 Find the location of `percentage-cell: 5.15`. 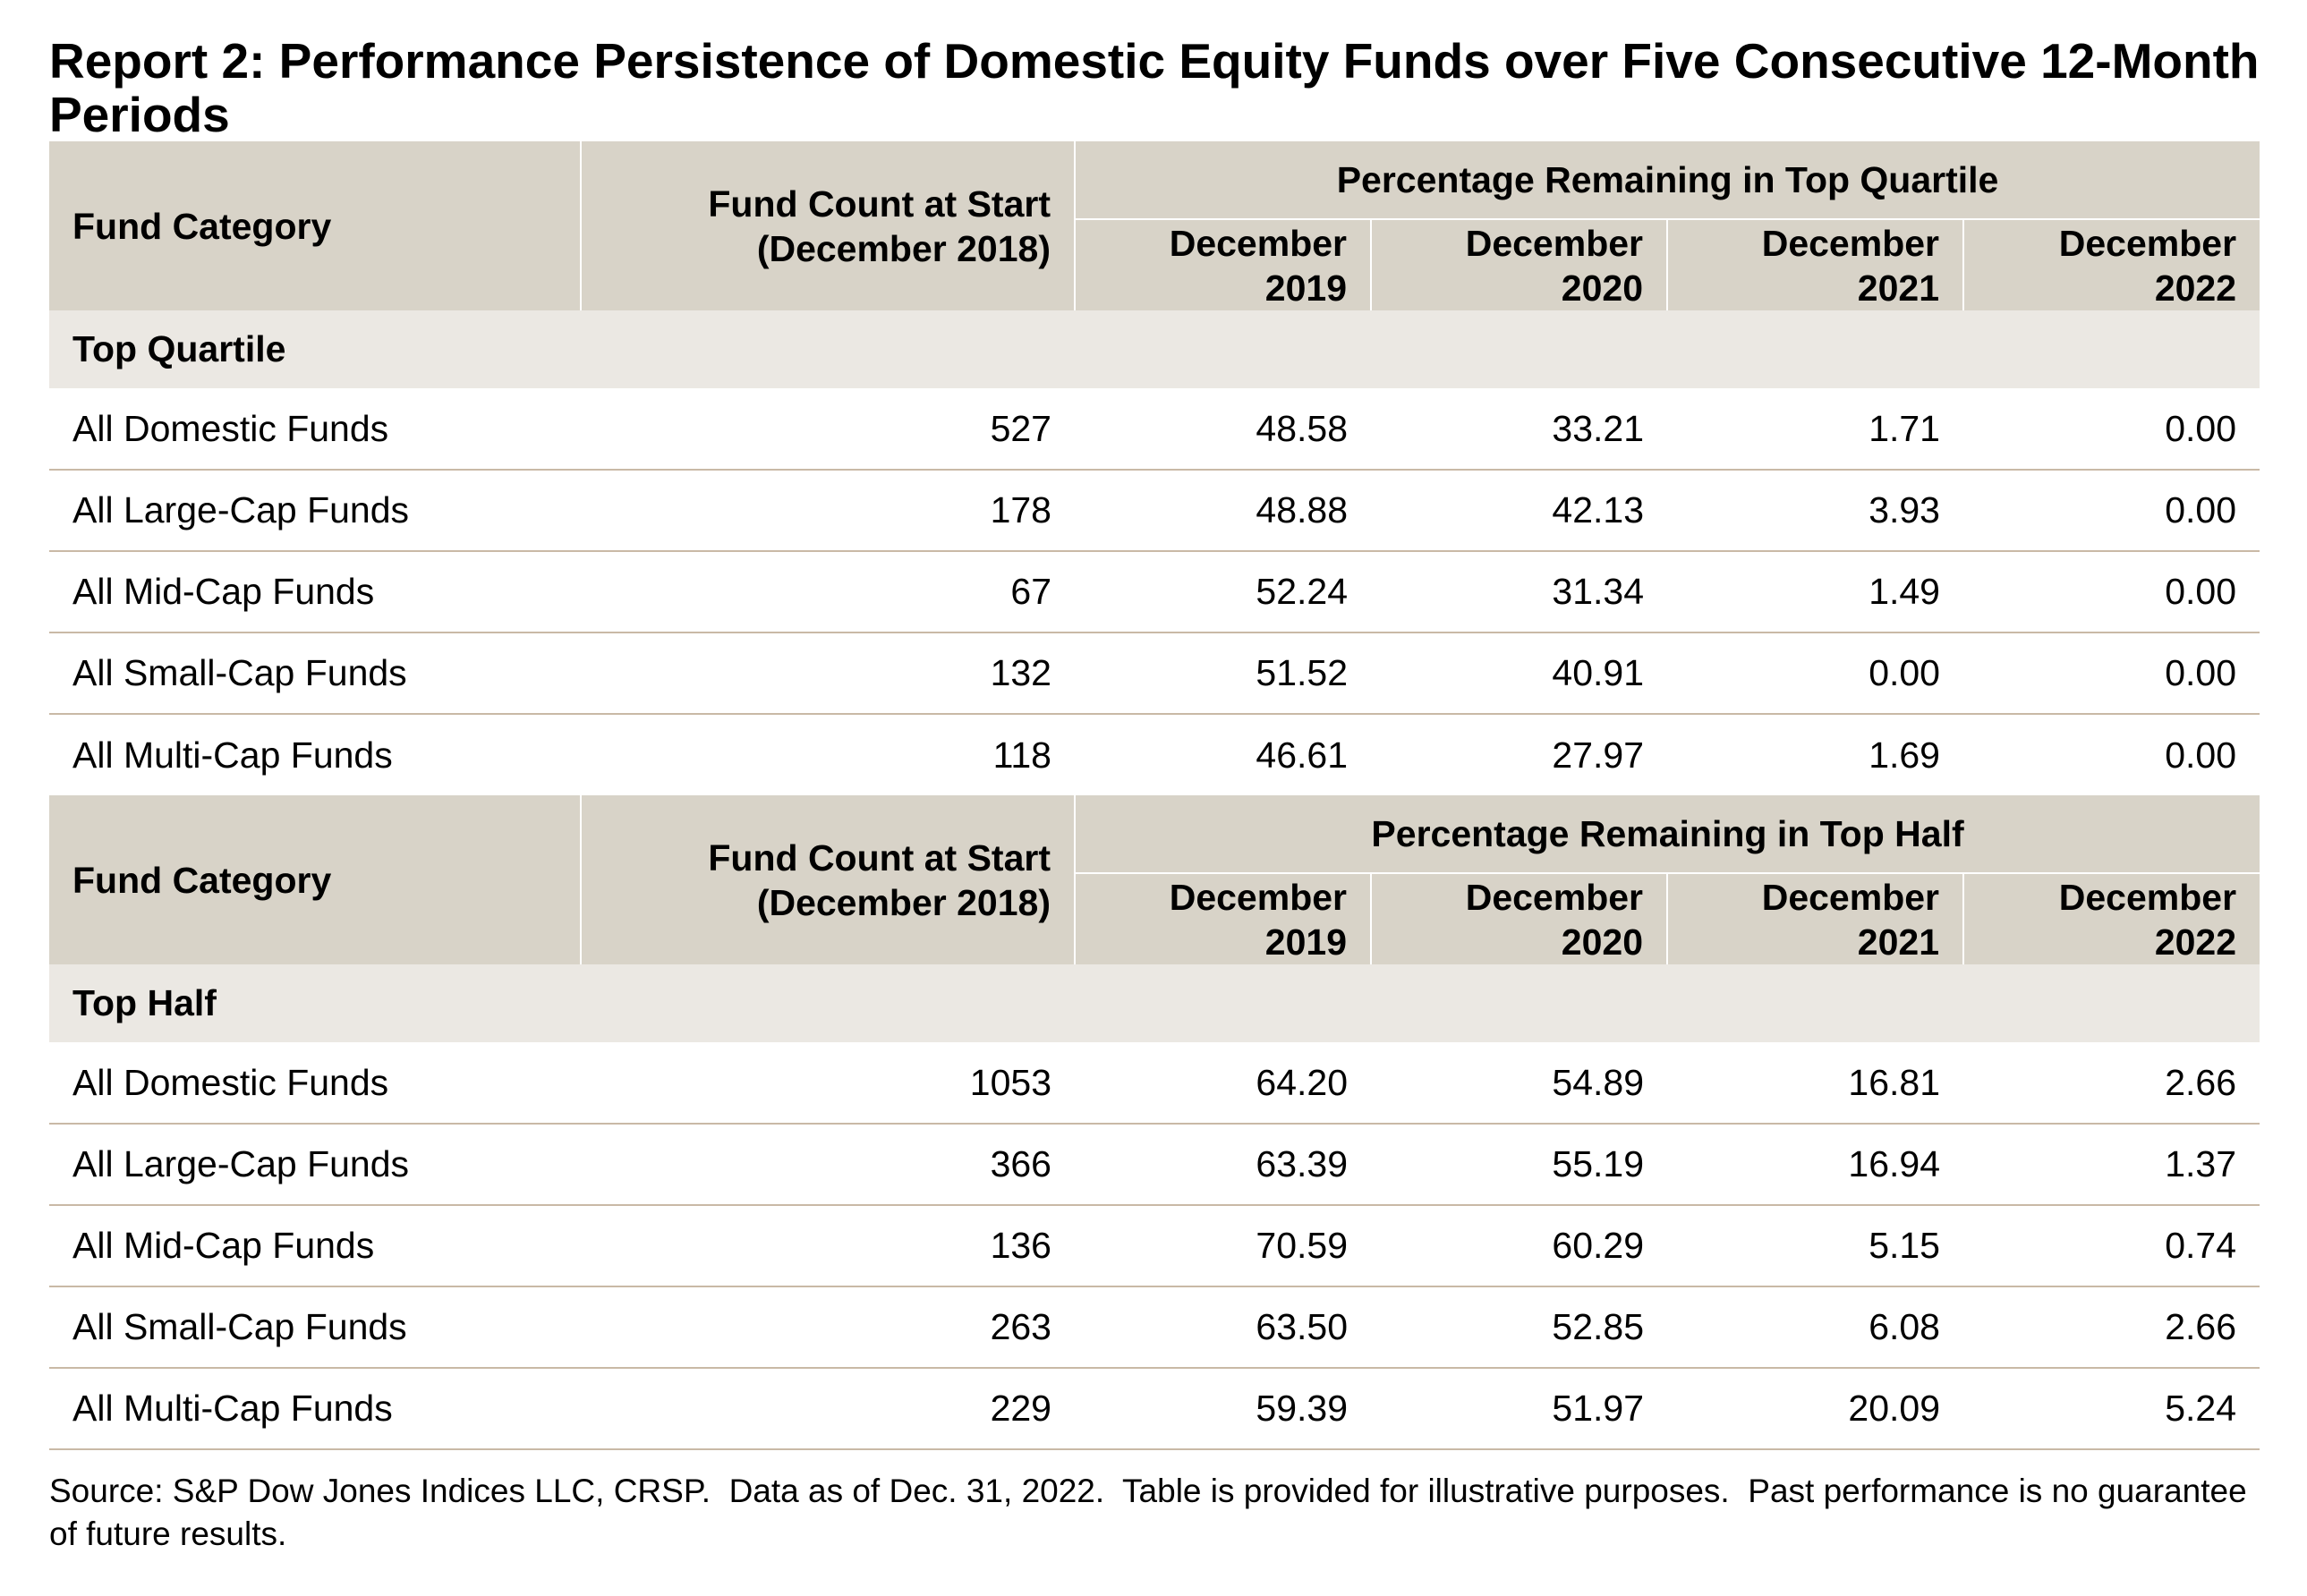

percentage-cell: 5.15 is located at coordinates (1815, 1246).